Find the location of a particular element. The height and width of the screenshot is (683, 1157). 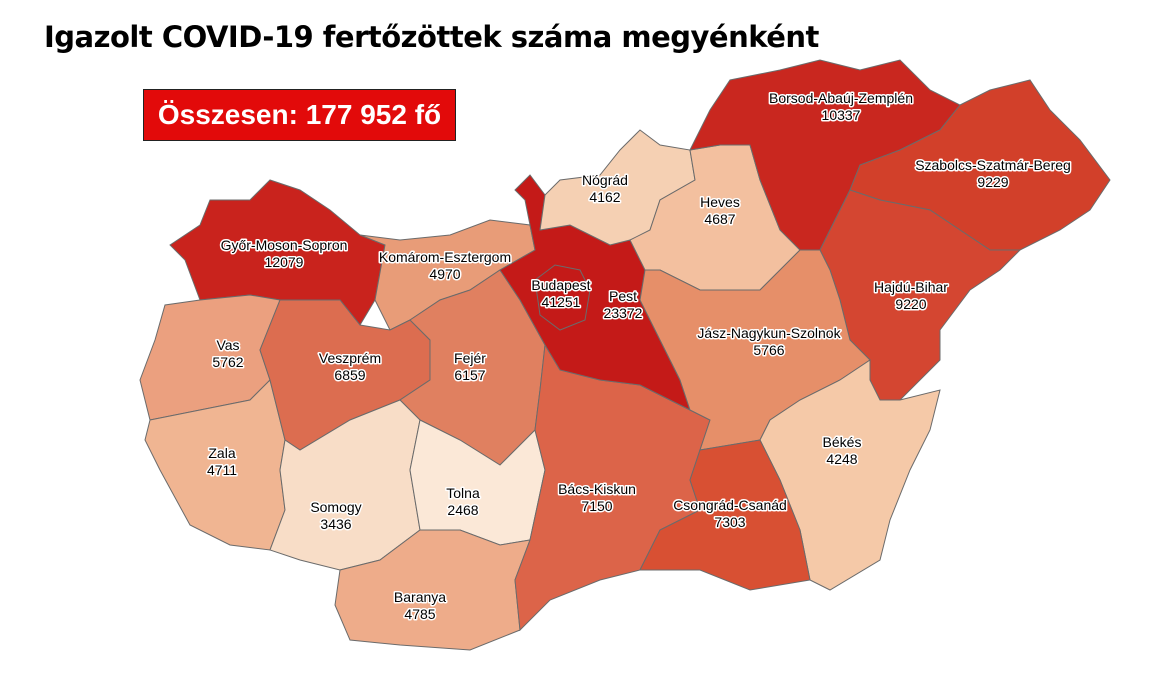

county-name-label: Budapest is located at coordinates (560, 285).